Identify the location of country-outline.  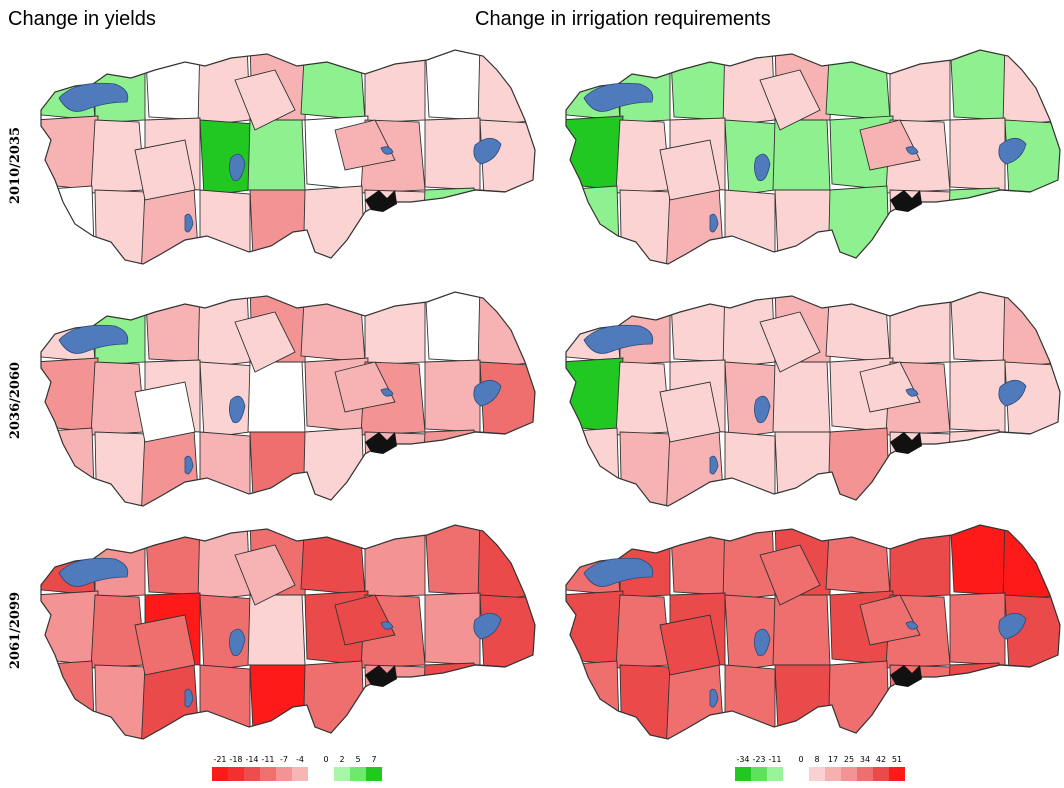
(288, 399).